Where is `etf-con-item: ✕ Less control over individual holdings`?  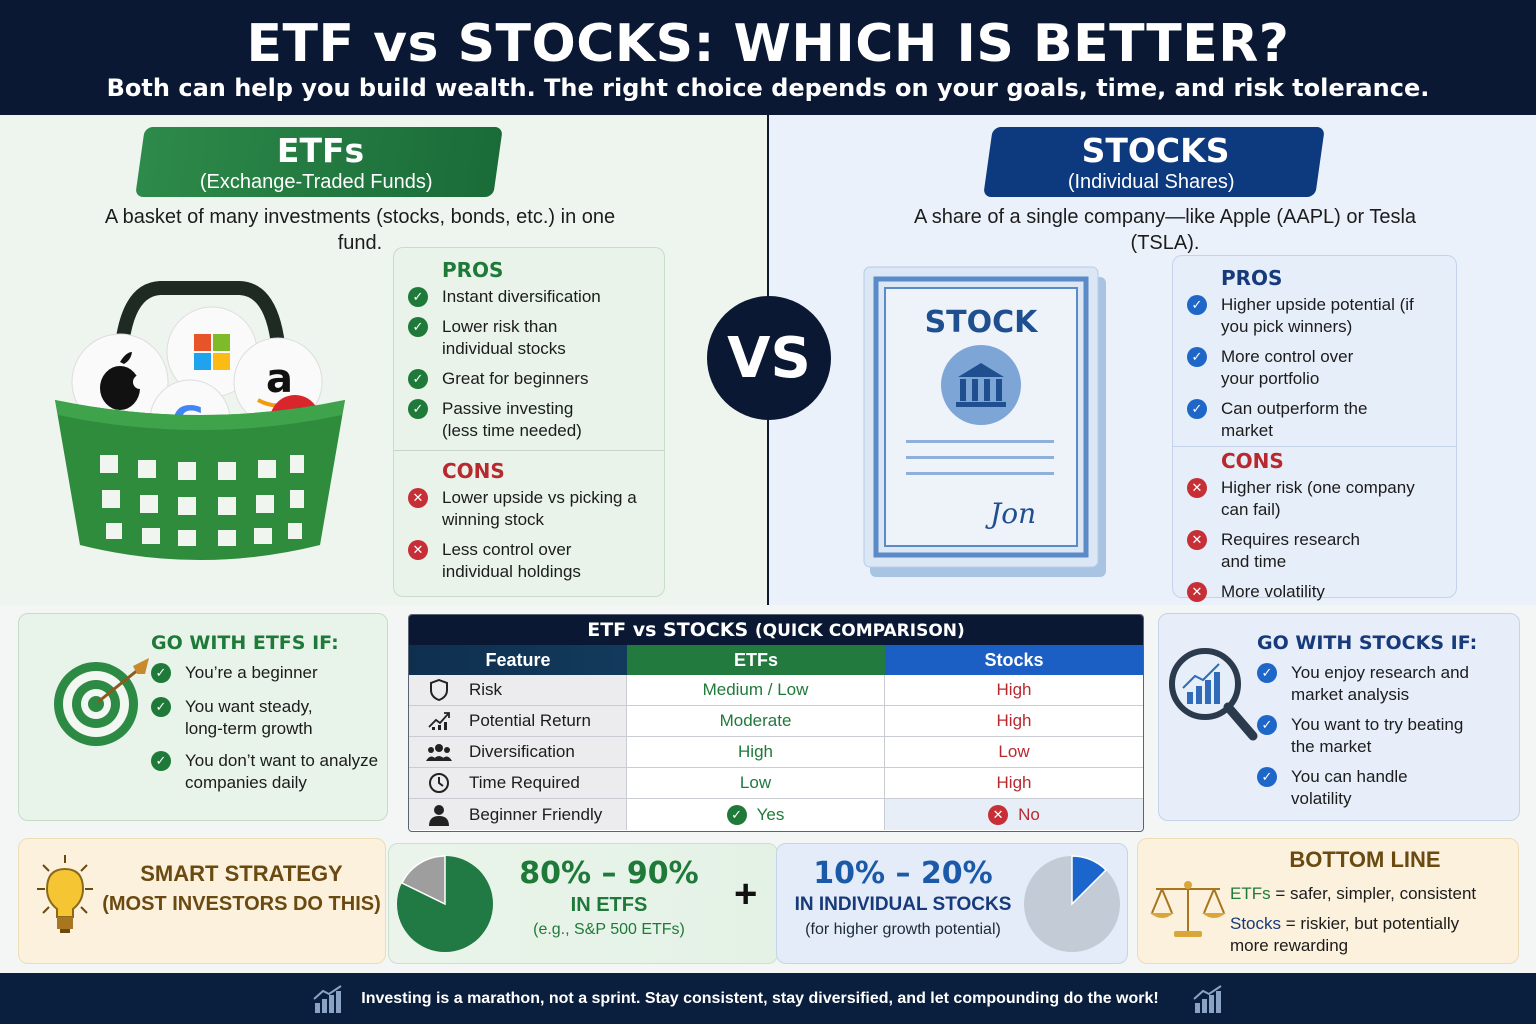
etf-con-item: ✕ Less control over individual holdings is located at coordinates (529, 561).